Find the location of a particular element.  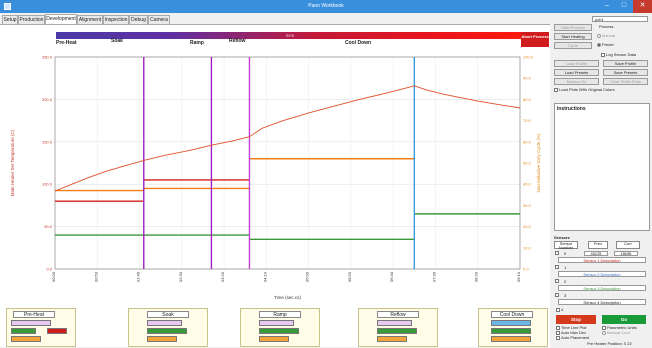

sensor-description: Sensor 2 Description is located at coordinates (602, 274).